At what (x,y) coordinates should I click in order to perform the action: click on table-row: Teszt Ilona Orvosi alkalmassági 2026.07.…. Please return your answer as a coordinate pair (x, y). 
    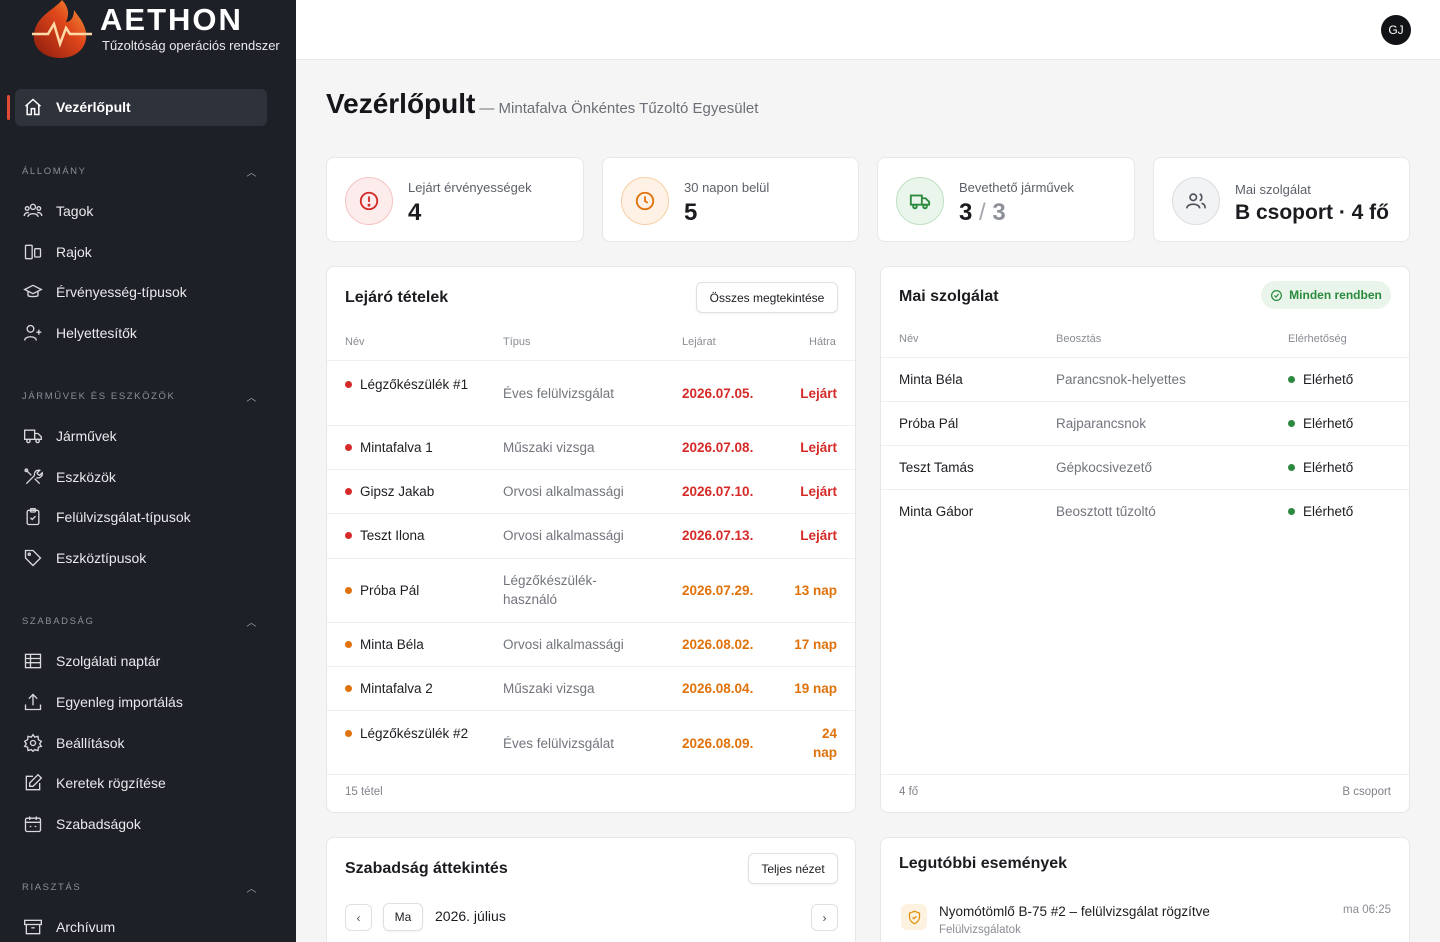
    Looking at the image, I should click on (591, 535).